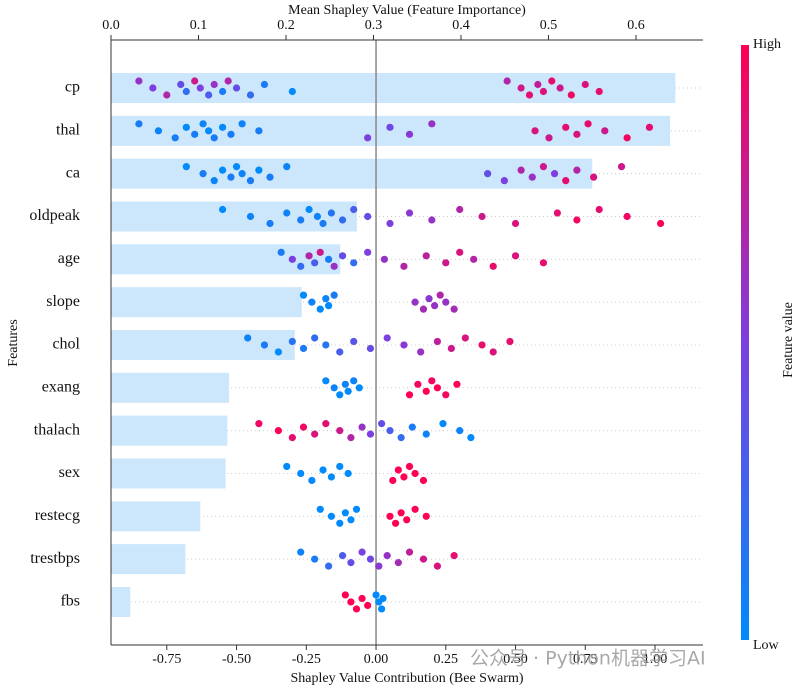 This screenshot has width=806, height=691. I want to click on top-axis-label: Mean Shapley Value (Feature Importance), so click(407, 10).